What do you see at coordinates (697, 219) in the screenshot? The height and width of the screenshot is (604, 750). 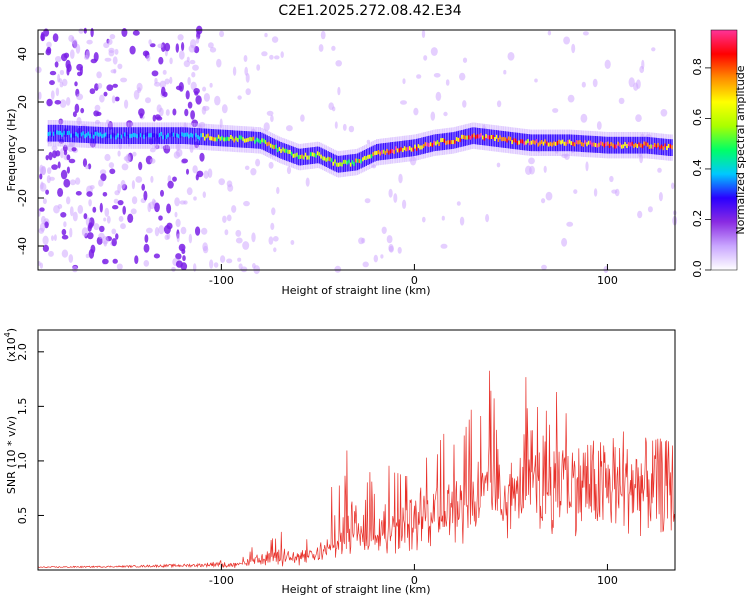 I see `colorbar-tick-label: 0.2` at bounding box center [697, 219].